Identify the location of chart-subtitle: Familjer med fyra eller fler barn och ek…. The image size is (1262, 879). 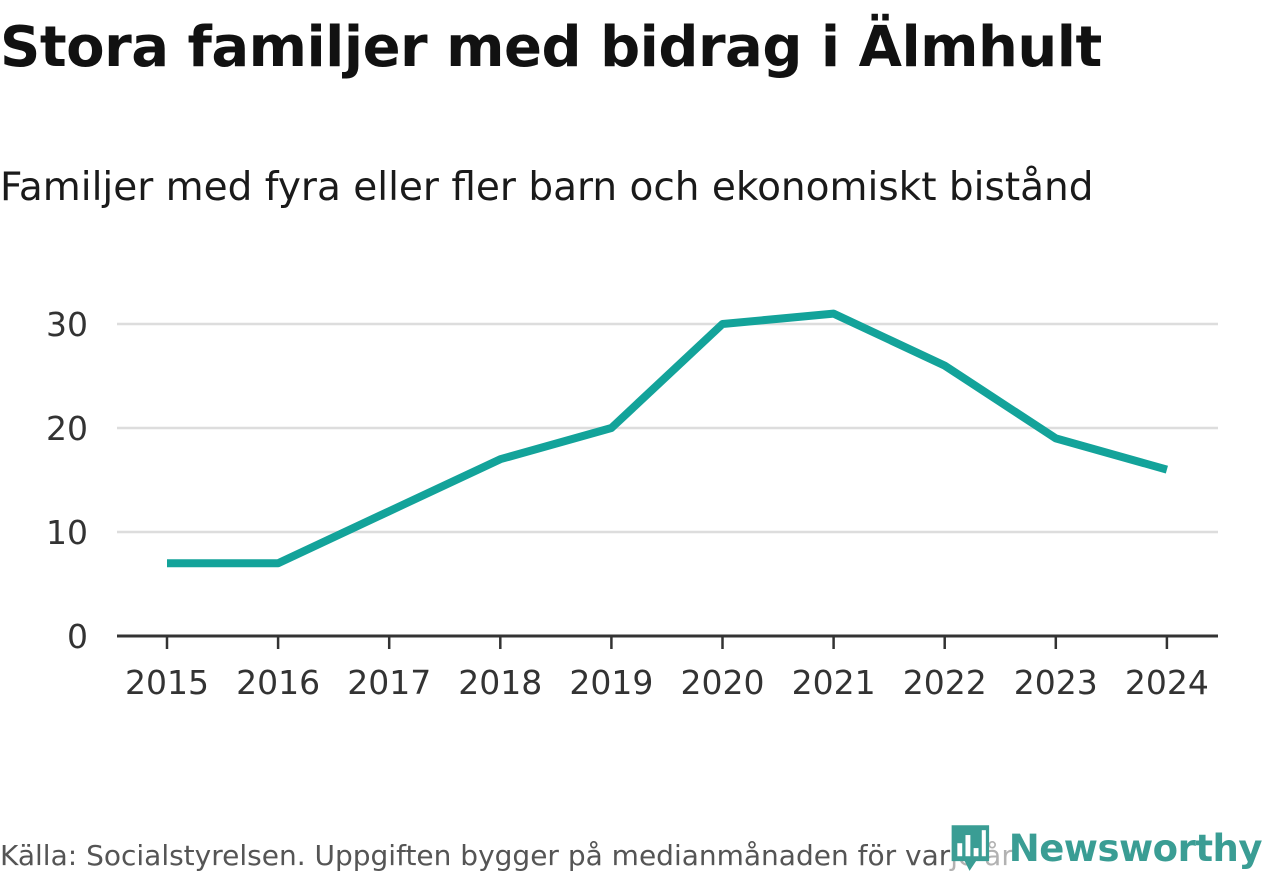
(547, 187).